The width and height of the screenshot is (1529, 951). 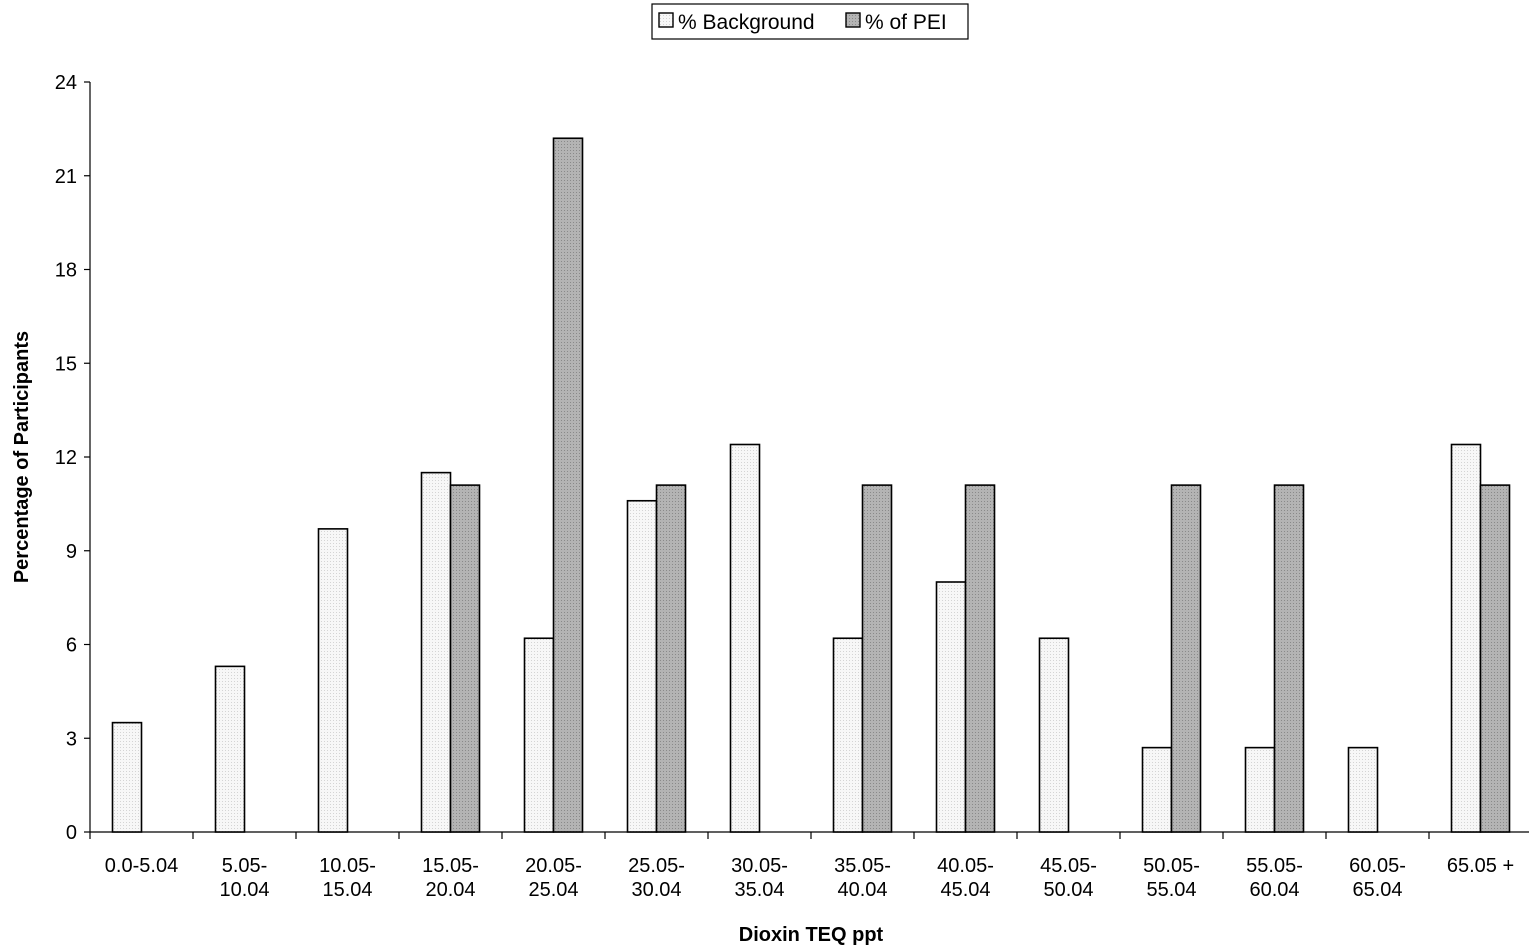 I want to click on y-tick-label: 9, so click(x=71, y=552).